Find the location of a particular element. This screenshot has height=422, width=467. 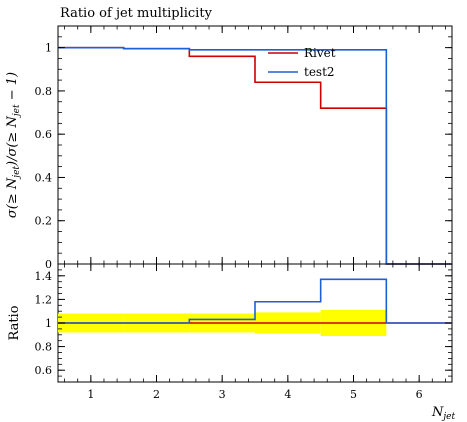

main-ytick-label: 0 is located at coordinates (48, 264).